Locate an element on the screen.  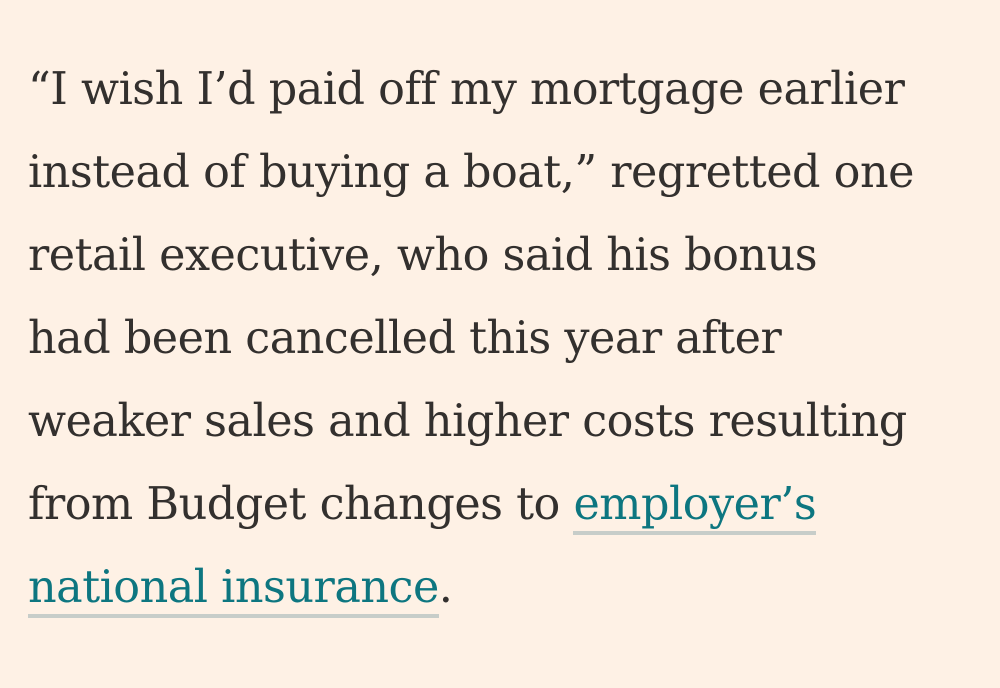
paragraph-line-2: instead of buying a boat,” regretted one is located at coordinates (471, 172).